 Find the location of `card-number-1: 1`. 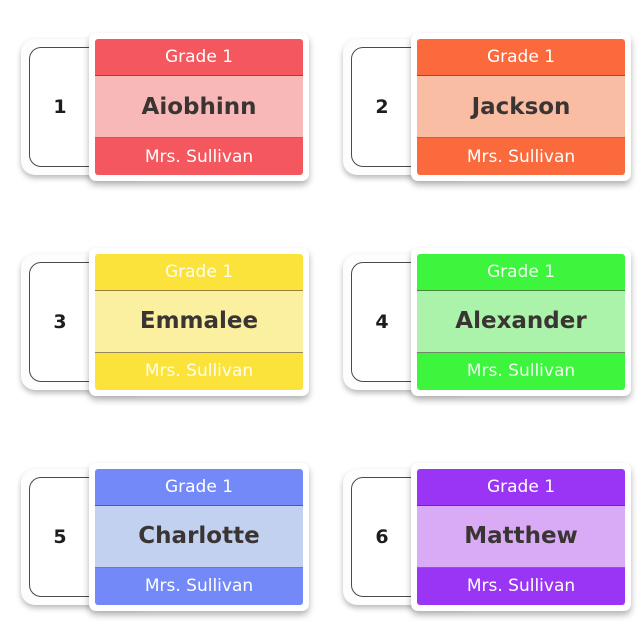

card-number-1: 1 is located at coordinates (60, 107).